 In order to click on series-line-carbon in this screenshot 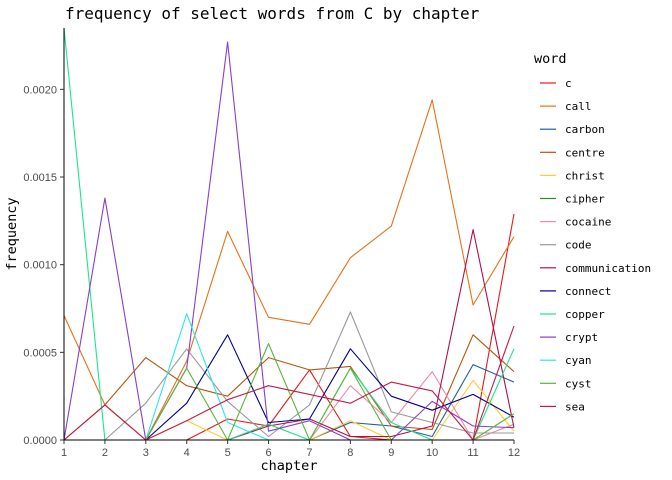, I will do `click(289, 402)`.